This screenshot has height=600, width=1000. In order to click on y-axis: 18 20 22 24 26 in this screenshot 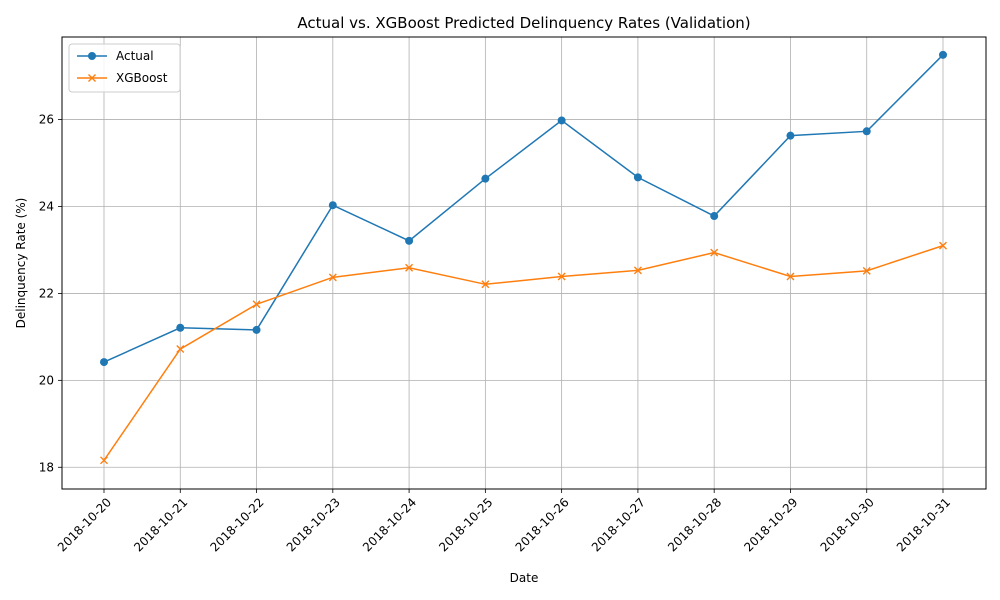, I will do `click(50, 293)`.